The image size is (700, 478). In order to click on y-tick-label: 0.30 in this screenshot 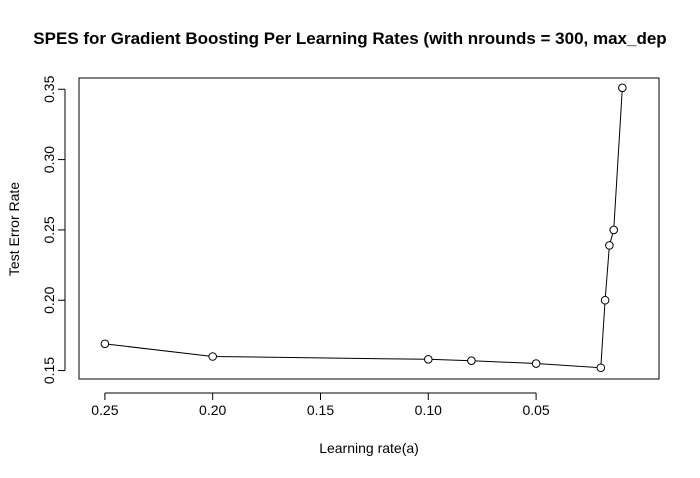, I will do `click(49, 159)`.